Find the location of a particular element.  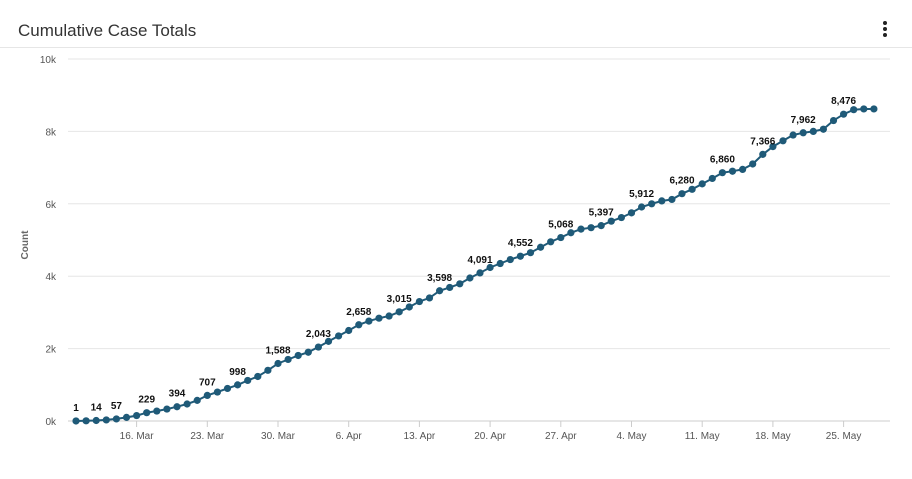

vertical-ellipsis-icon is located at coordinates (885, 31).